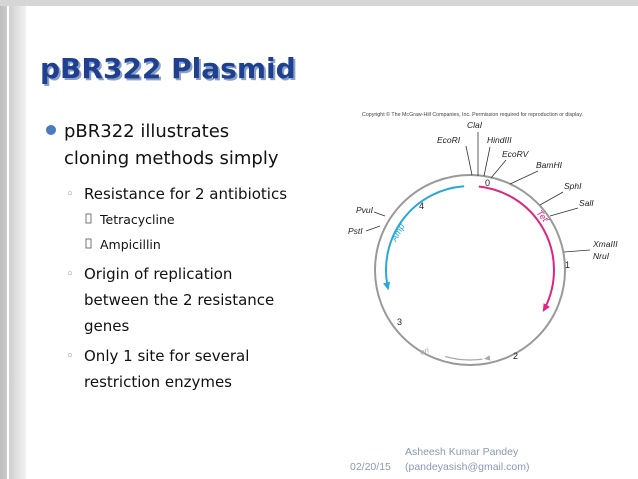 Image resolution: width=638 pixels, height=479 pixels. I want to click on footer-date: 02/20/15, so click(370, 467).